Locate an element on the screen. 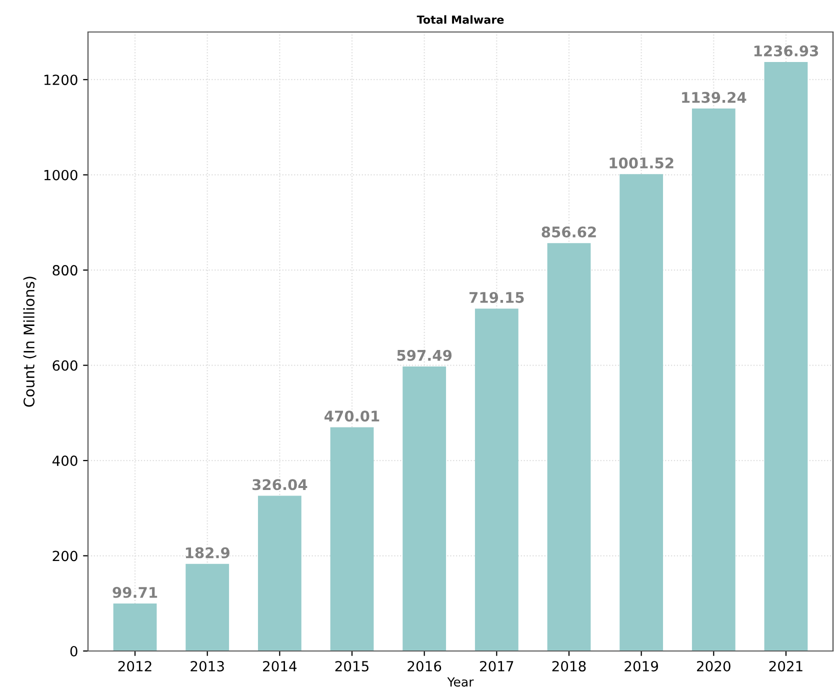 The width and height of the screenshot is (834, 694). chart-title: Total Malware is located at coordinates (460, 19).